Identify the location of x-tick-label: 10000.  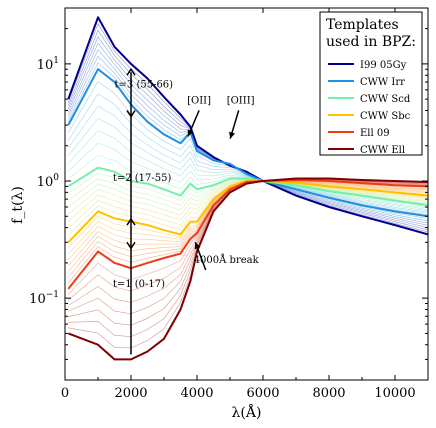
(394, 393).